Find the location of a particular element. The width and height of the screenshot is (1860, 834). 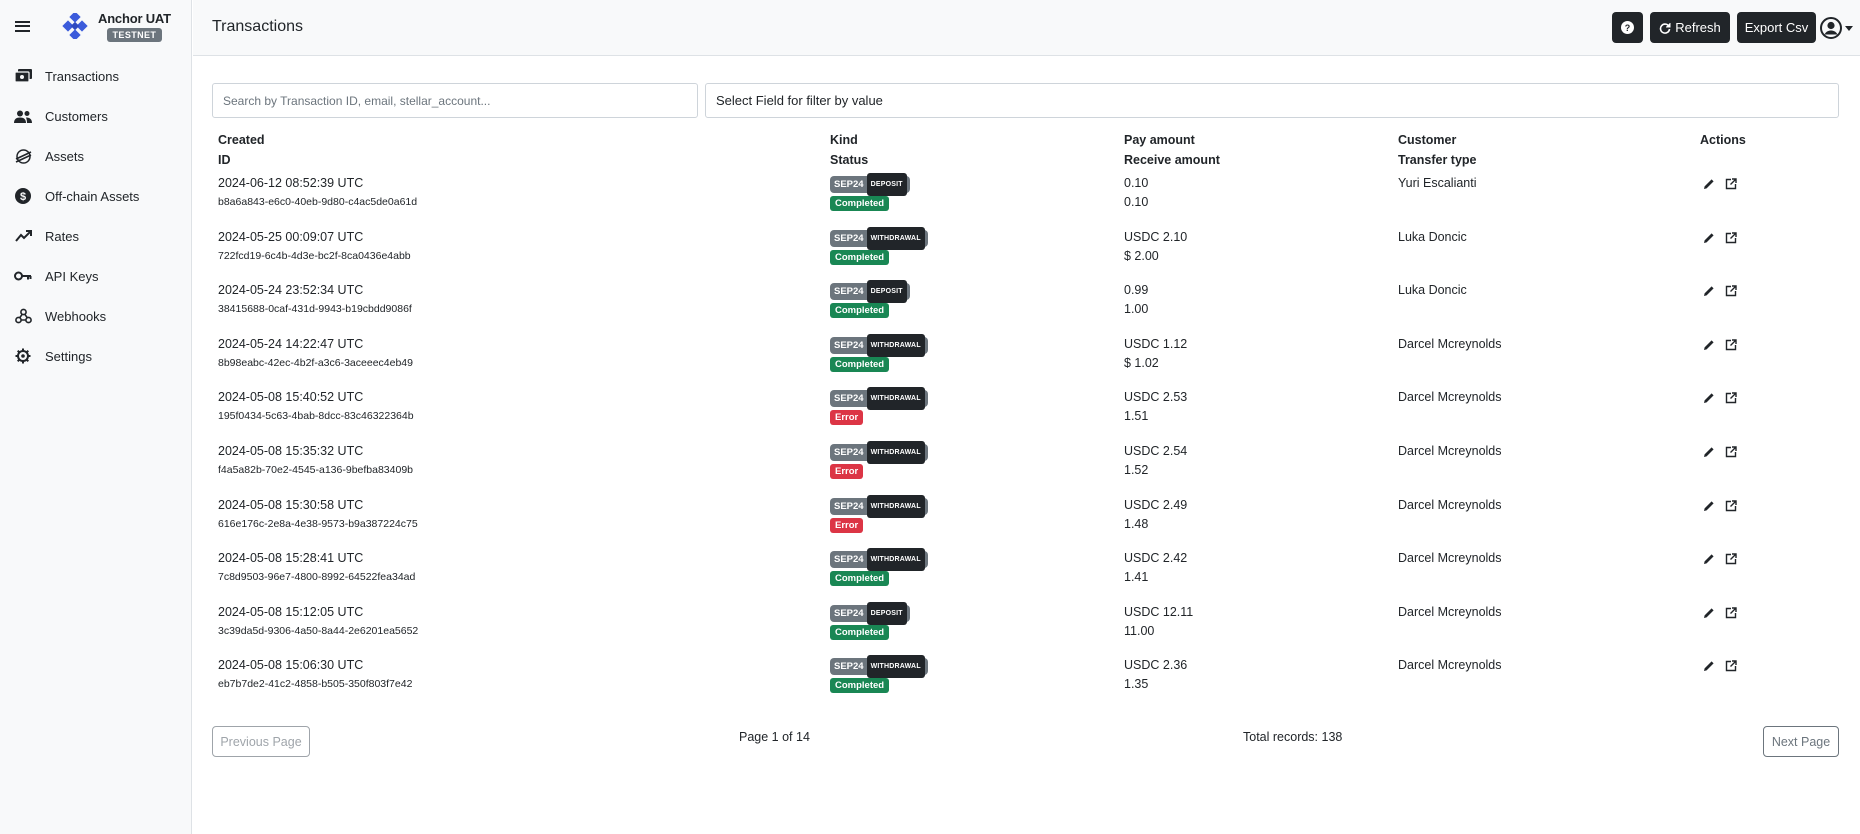

filter-field-select: Select Field for filter by value is located at coordinates (1272, 100).